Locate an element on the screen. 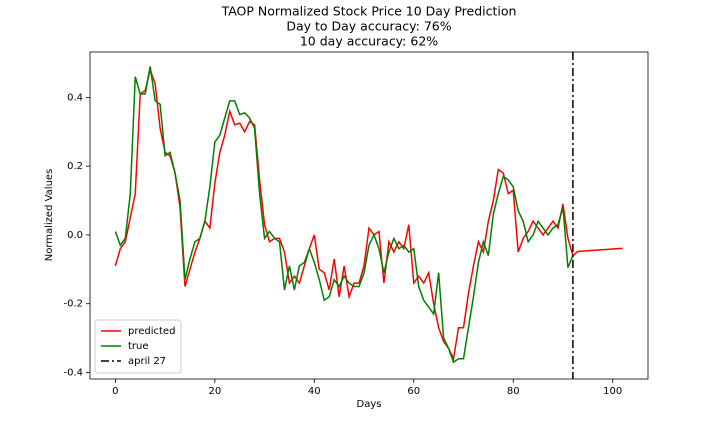  y-tick-label: -0.2 is located at coordinates (73, 304).